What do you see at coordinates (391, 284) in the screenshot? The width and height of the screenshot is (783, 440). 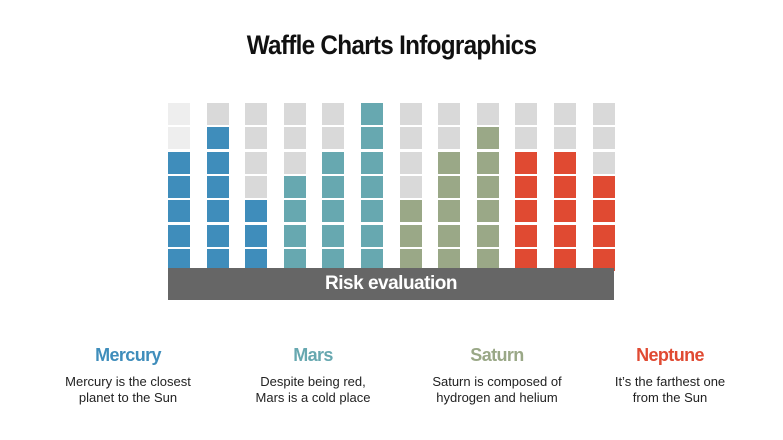 I see `risk-evaluation-bar: Risk evaluation` at bounding box center [391, 284].